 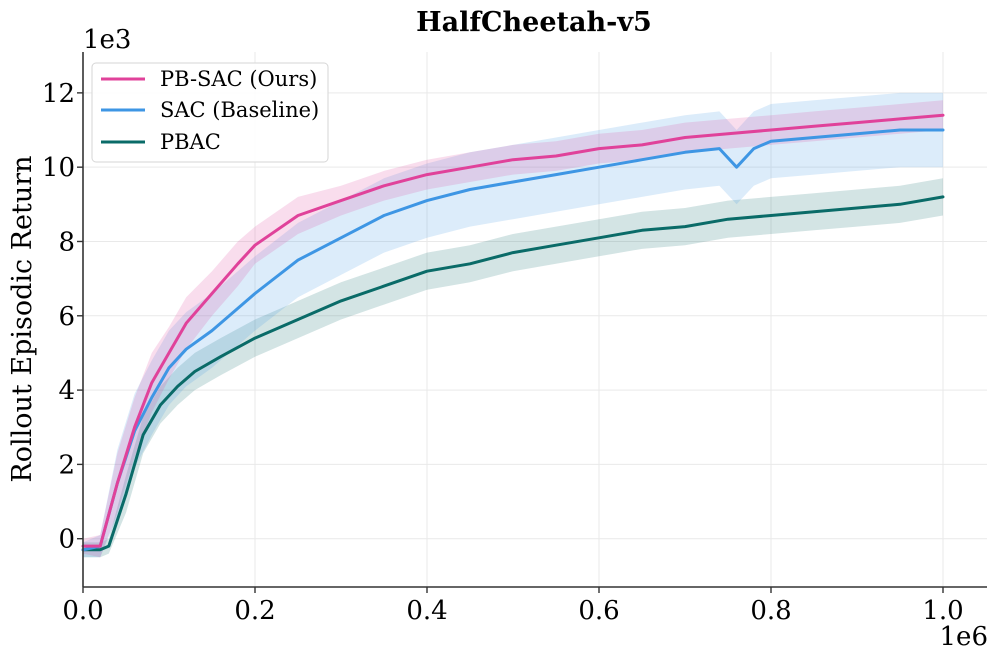 What do you see at coordinates (770, 611) in the screenshot?
I see `x-tick-label: 0.8` at bounding box center [770, 611].